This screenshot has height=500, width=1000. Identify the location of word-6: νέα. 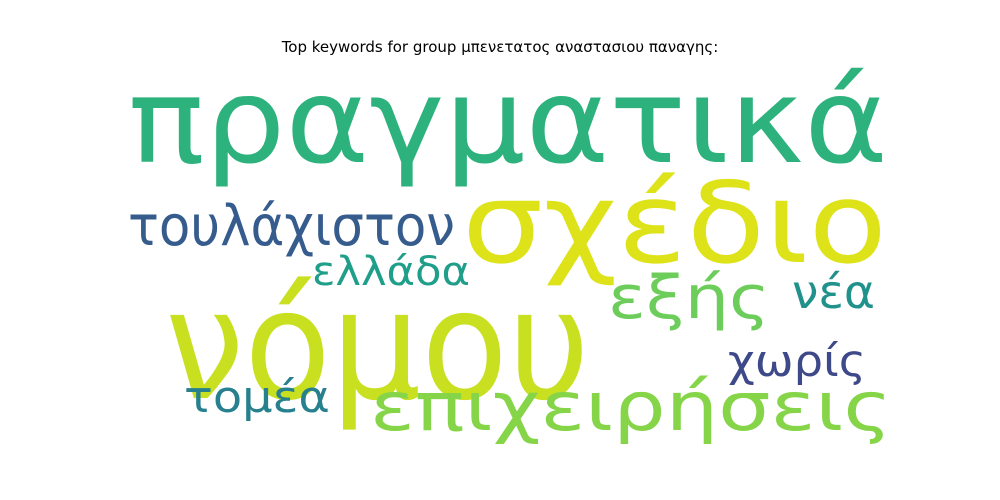
(833, 292).